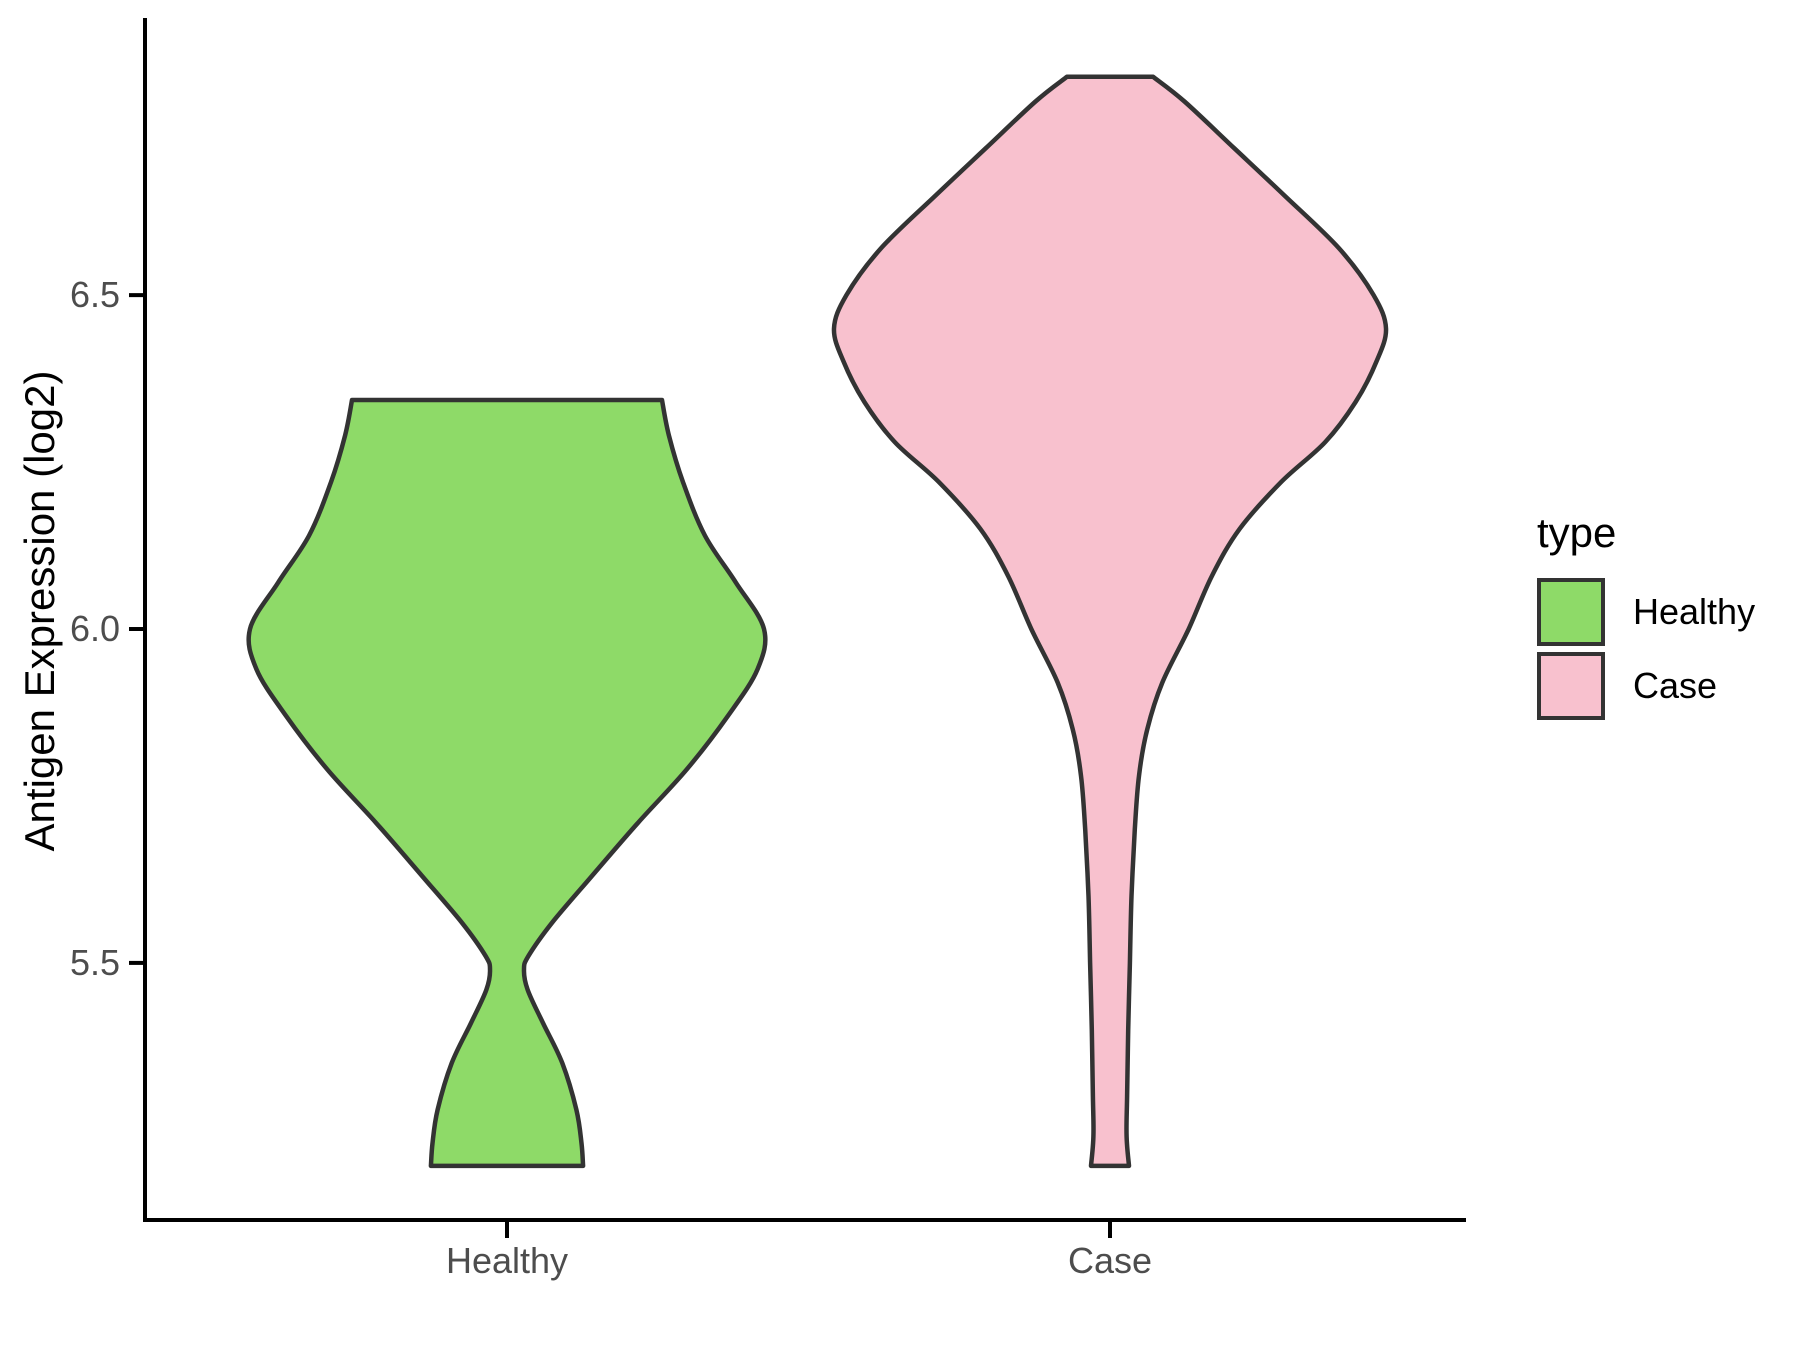  What do you see at coordinates (94, 962) in the screenshot?
I see `y-tick-label: 5.5` at bounding box center [94, 962].